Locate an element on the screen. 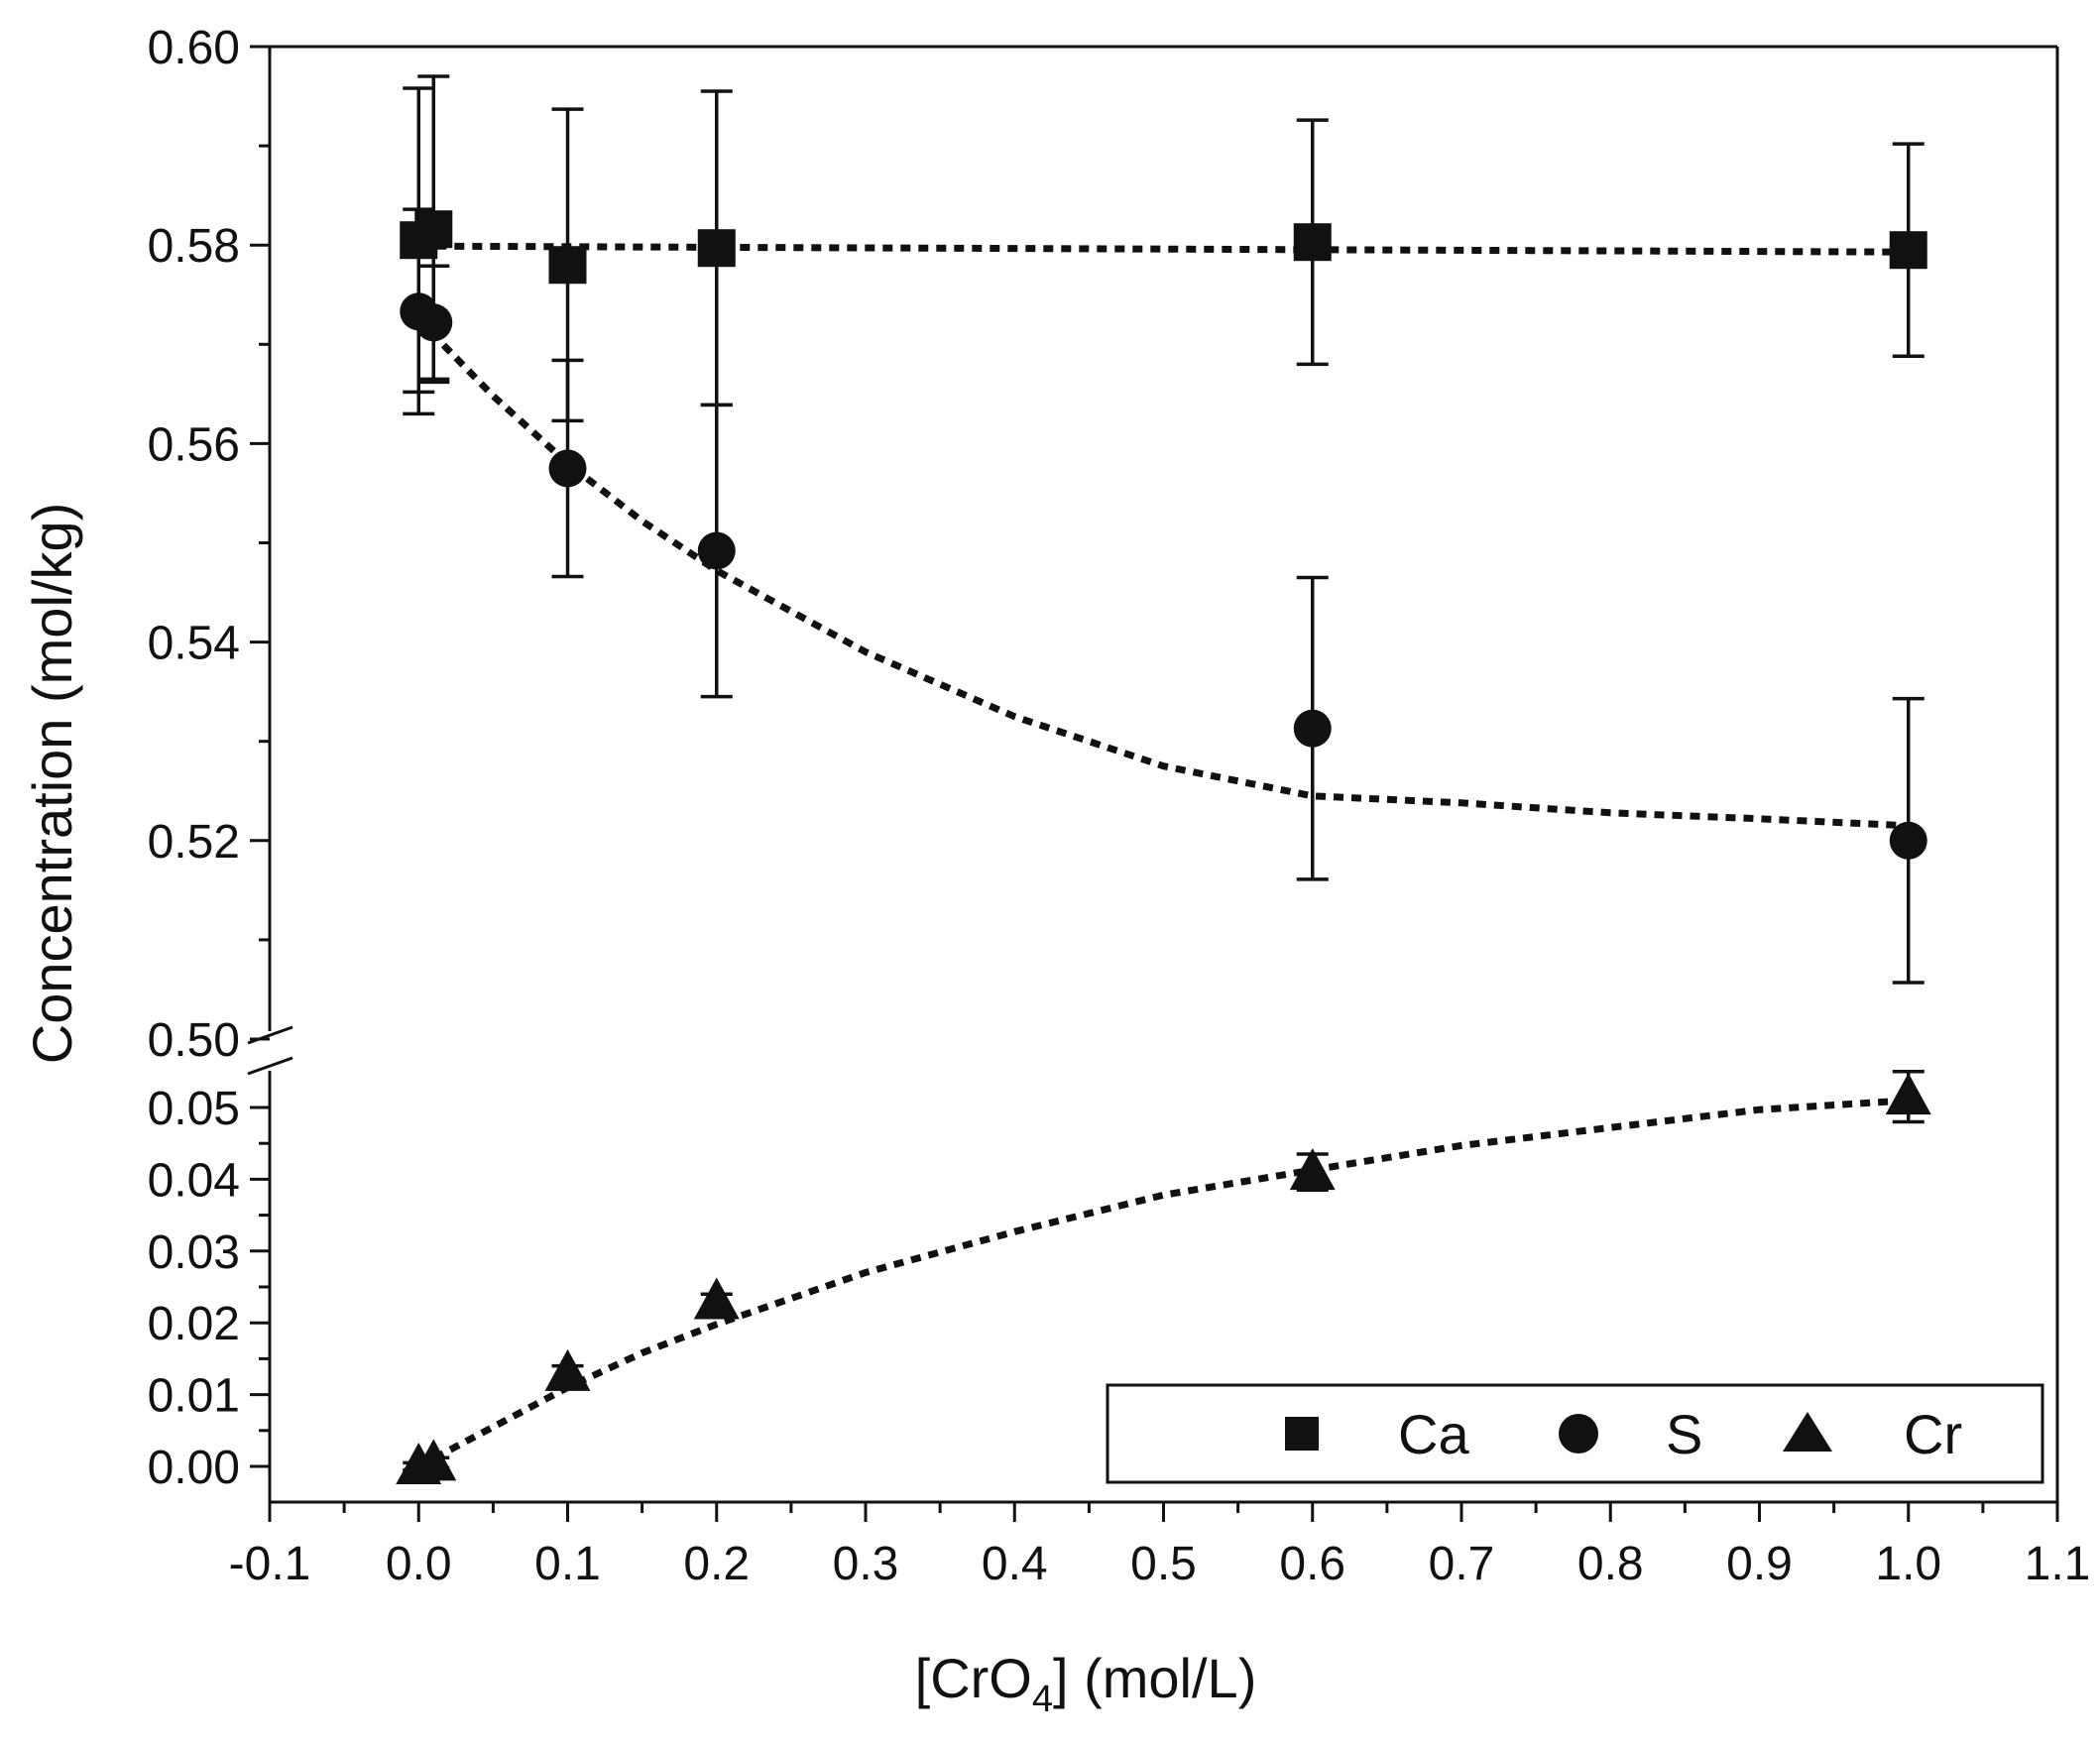 This screenshot has width=2100, height=1745. x-tick-label: 0.5 is located at coordinates (1163, 1564).